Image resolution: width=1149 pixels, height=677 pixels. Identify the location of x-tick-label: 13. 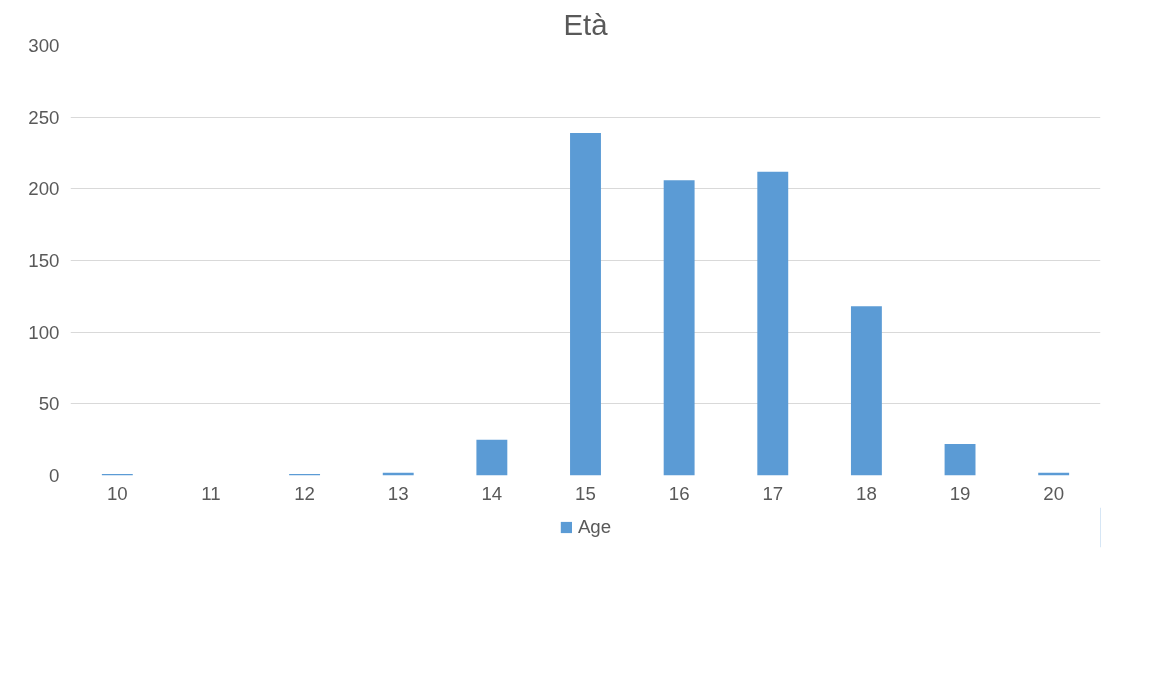
(398, 493).